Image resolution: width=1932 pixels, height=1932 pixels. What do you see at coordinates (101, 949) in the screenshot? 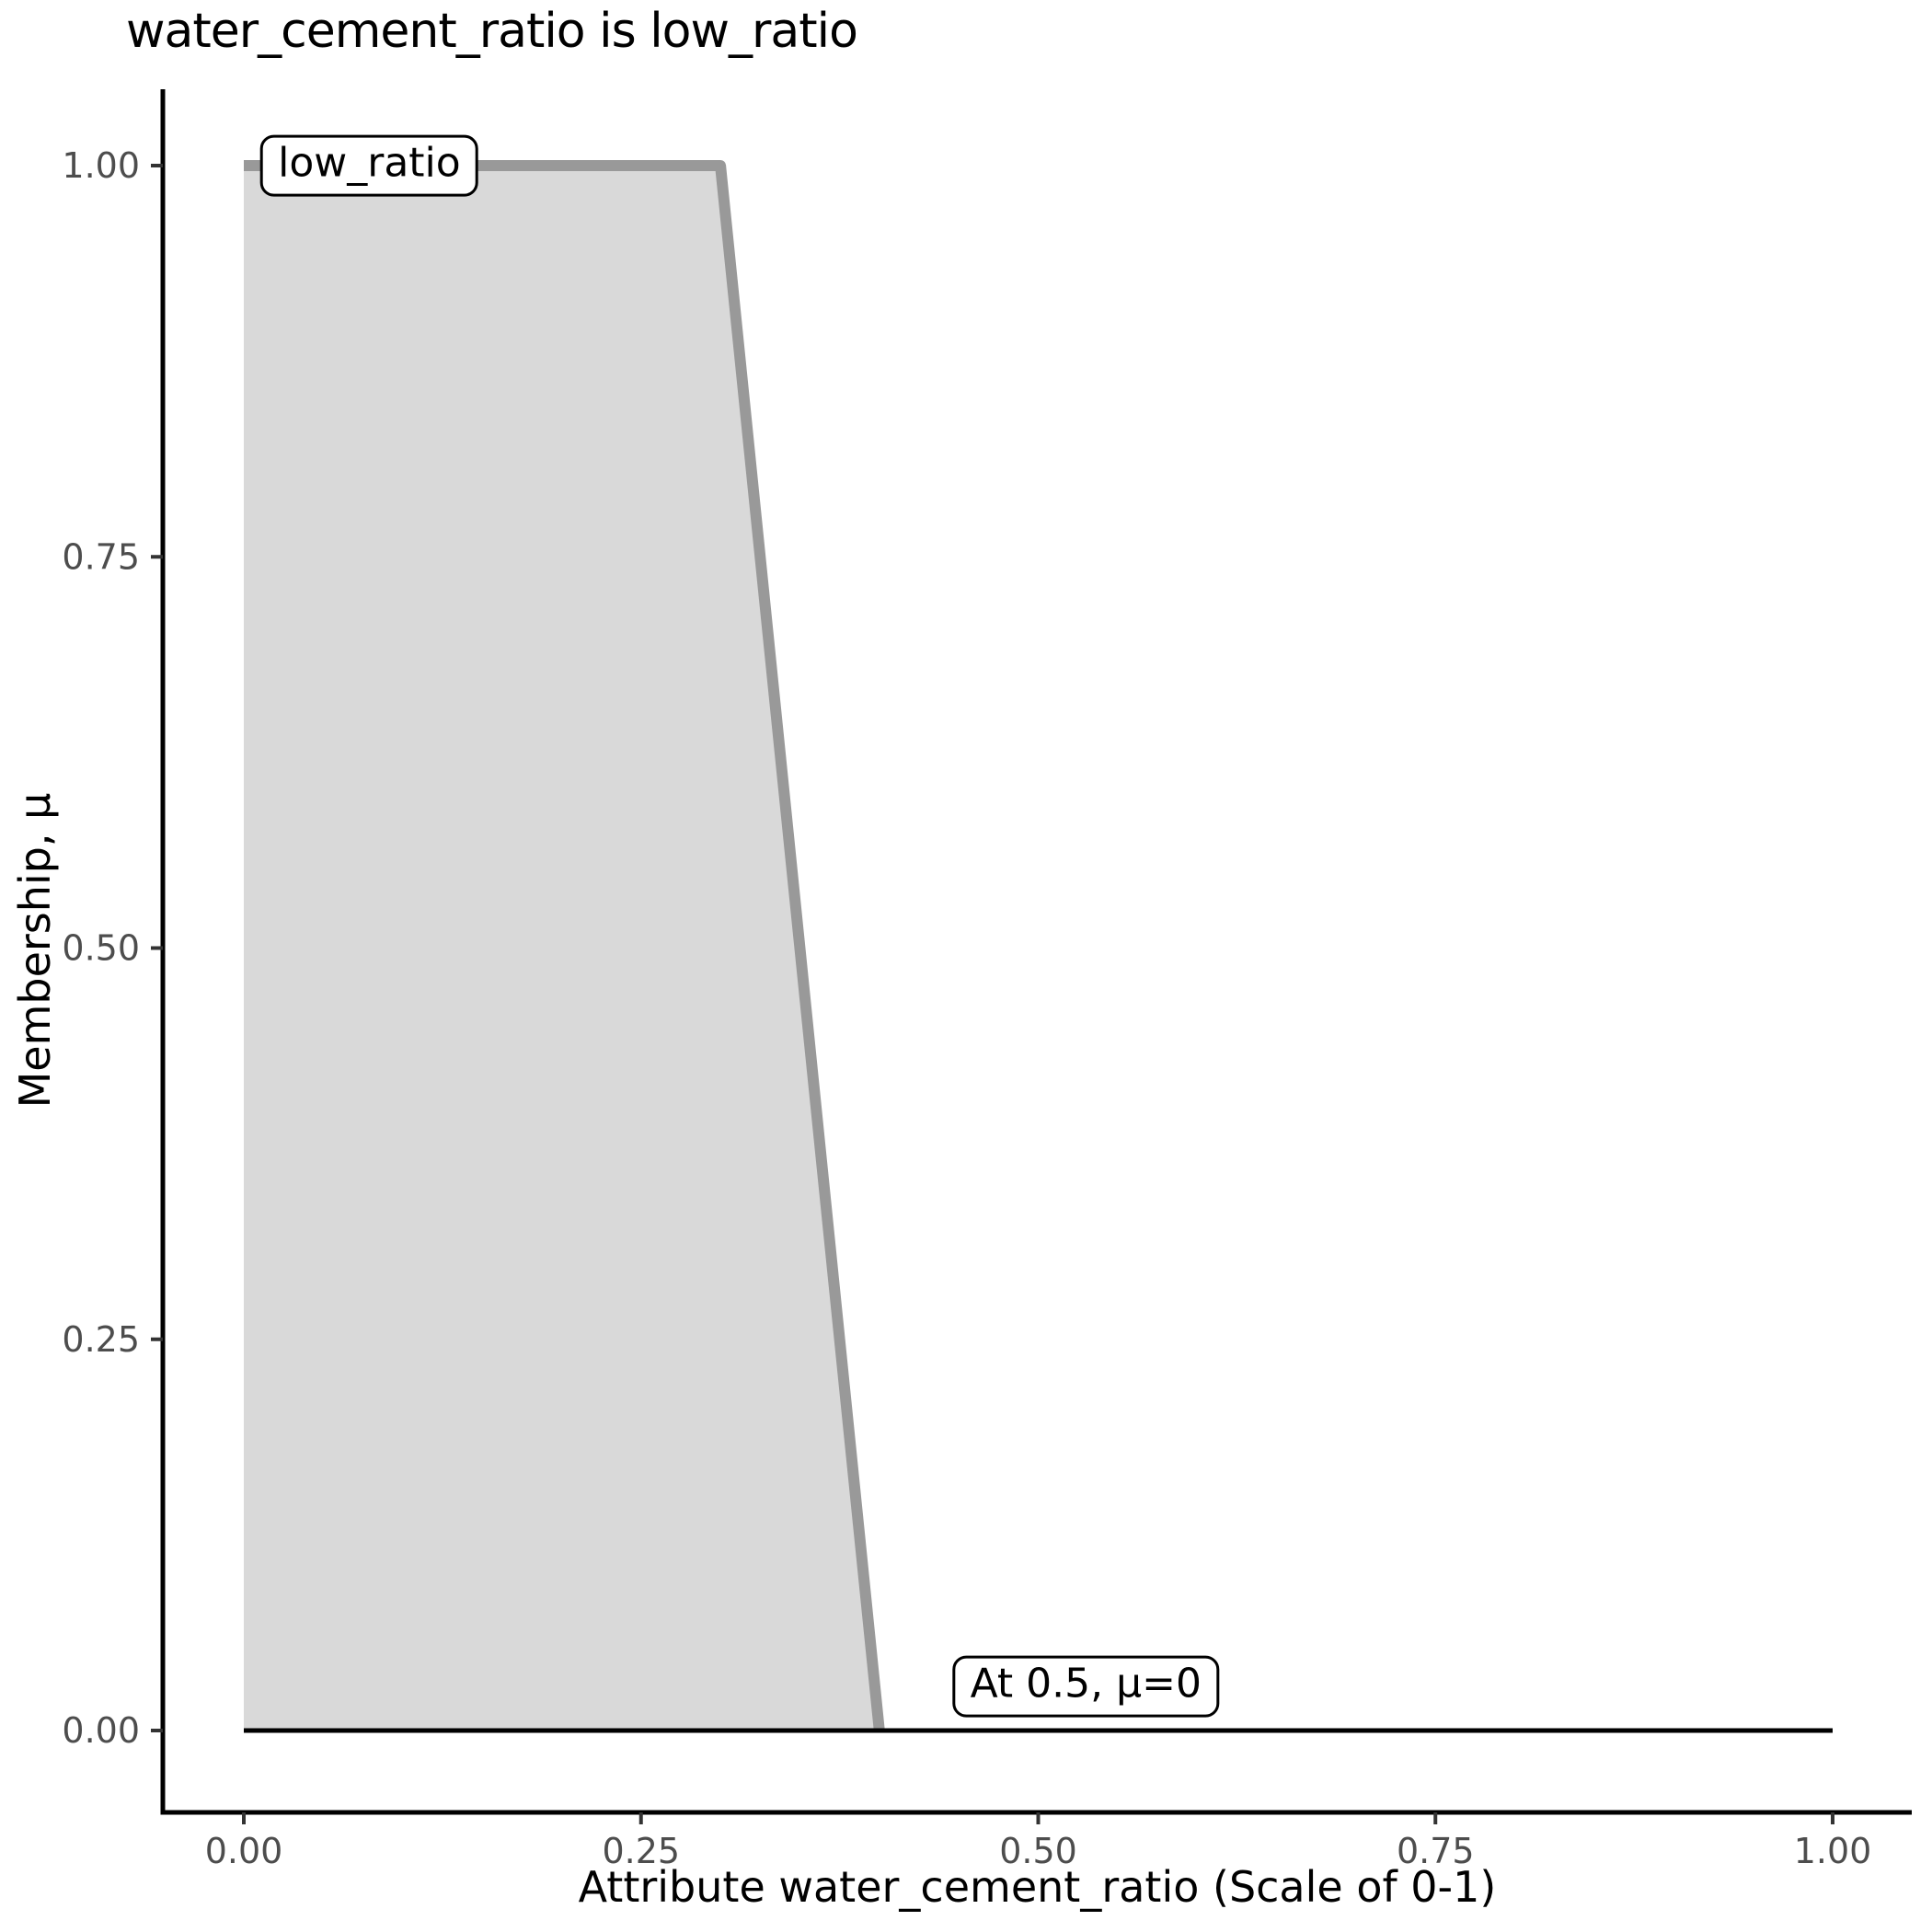
I see `y-tick-label: 0.50` at bounding box center [101, 949].